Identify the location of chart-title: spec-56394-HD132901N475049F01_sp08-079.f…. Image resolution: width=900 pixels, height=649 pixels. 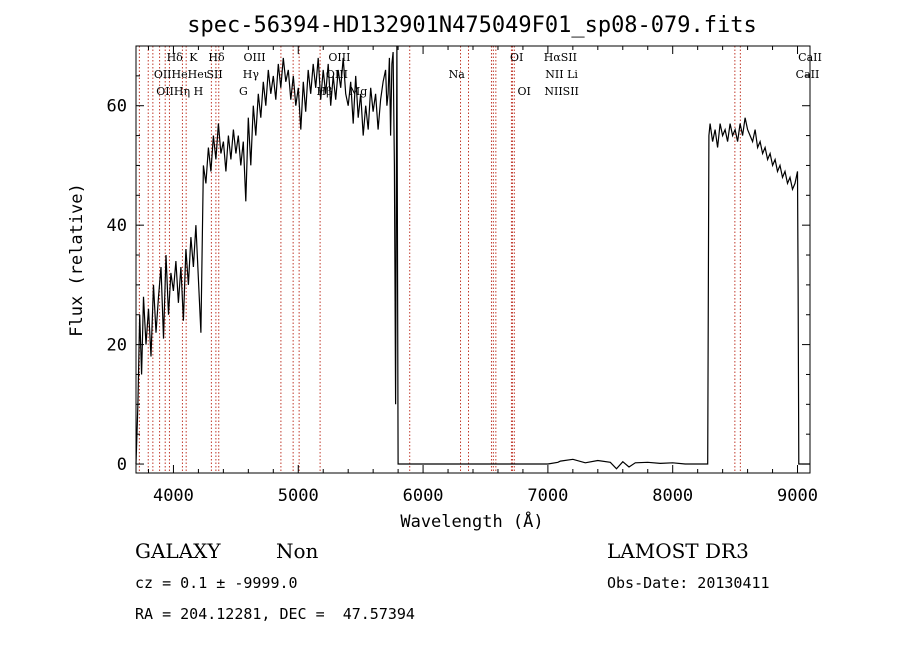
(472, 25).